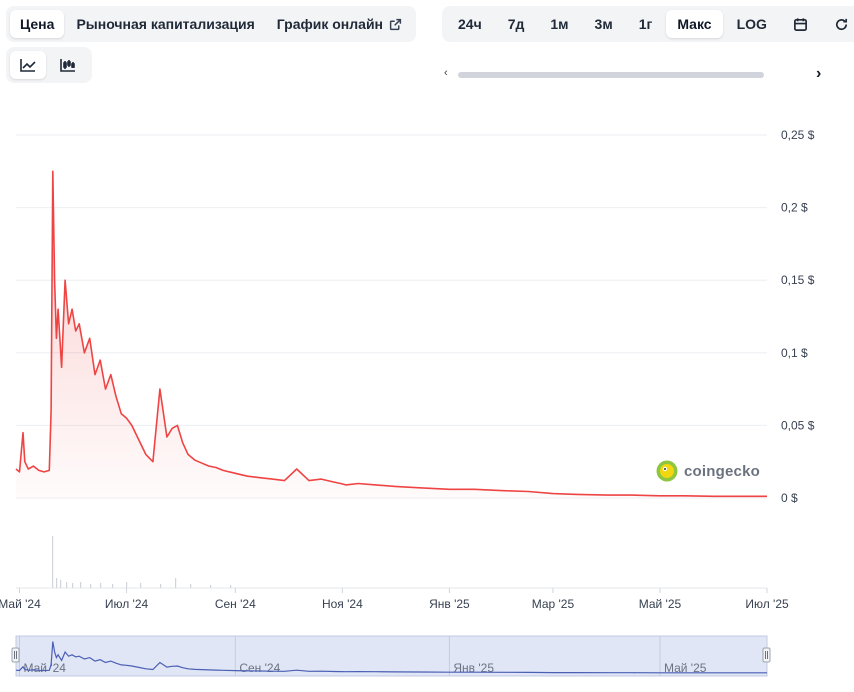 The width and height of the screenshot is (854, 692). Describe the element at coordinates (235, 604) in the screenshot. I see `x-tick-label: Сен '24` at that location.